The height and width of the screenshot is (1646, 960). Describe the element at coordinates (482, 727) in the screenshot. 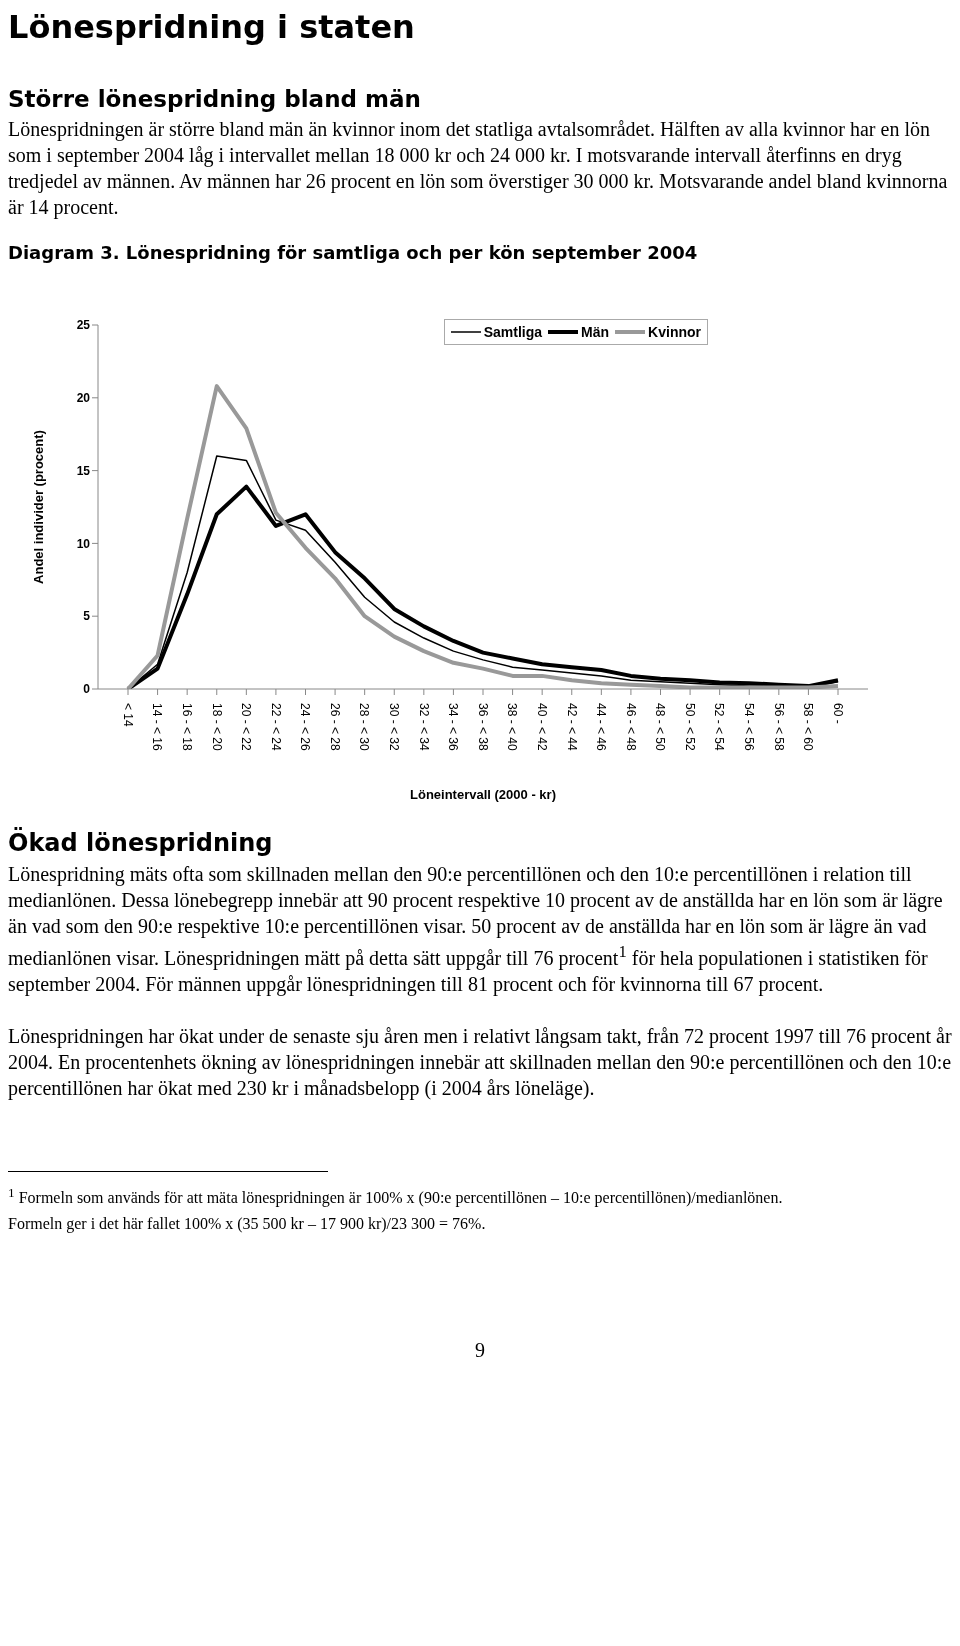

I see `x-tick-label: 36 - < 38` at that location.